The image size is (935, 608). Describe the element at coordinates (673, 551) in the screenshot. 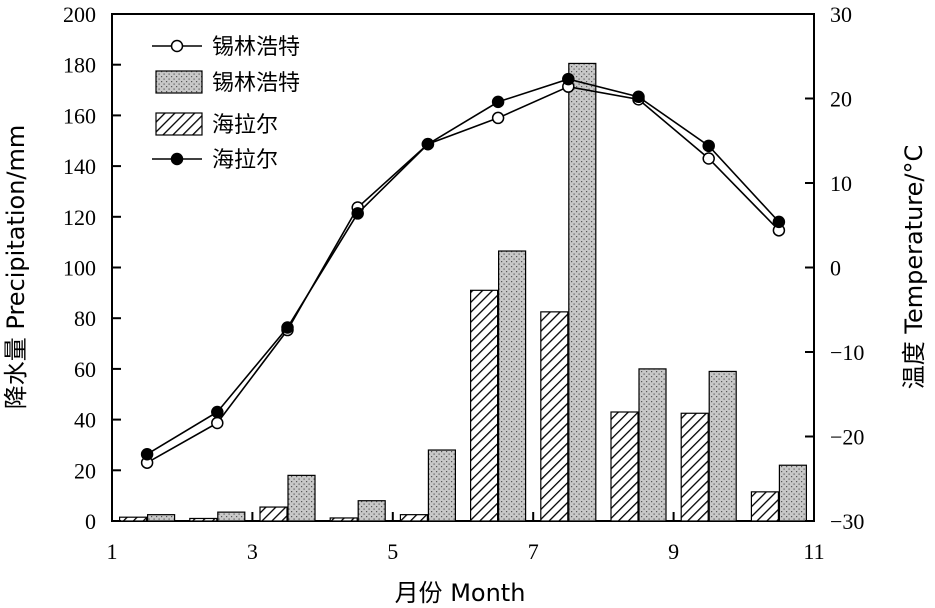

I see `x-tick-label: 9` at that location.